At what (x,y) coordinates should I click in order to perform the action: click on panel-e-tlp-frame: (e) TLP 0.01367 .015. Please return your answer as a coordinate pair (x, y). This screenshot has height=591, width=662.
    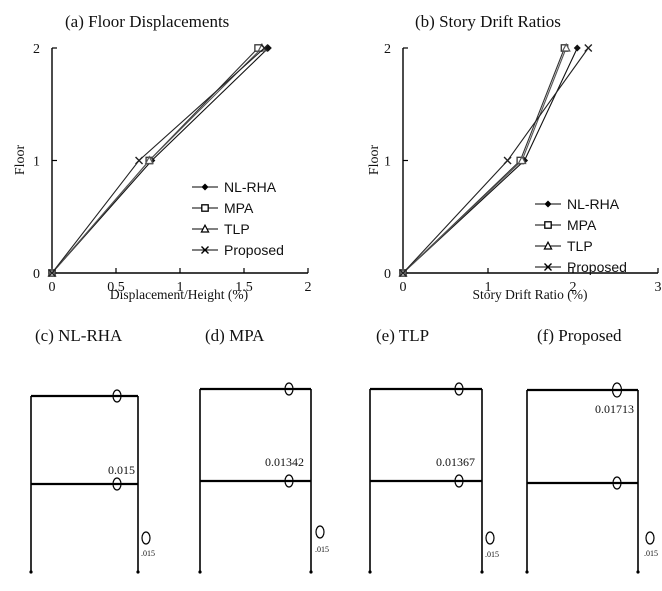
    Looking at the image, I should click on (433, 450).